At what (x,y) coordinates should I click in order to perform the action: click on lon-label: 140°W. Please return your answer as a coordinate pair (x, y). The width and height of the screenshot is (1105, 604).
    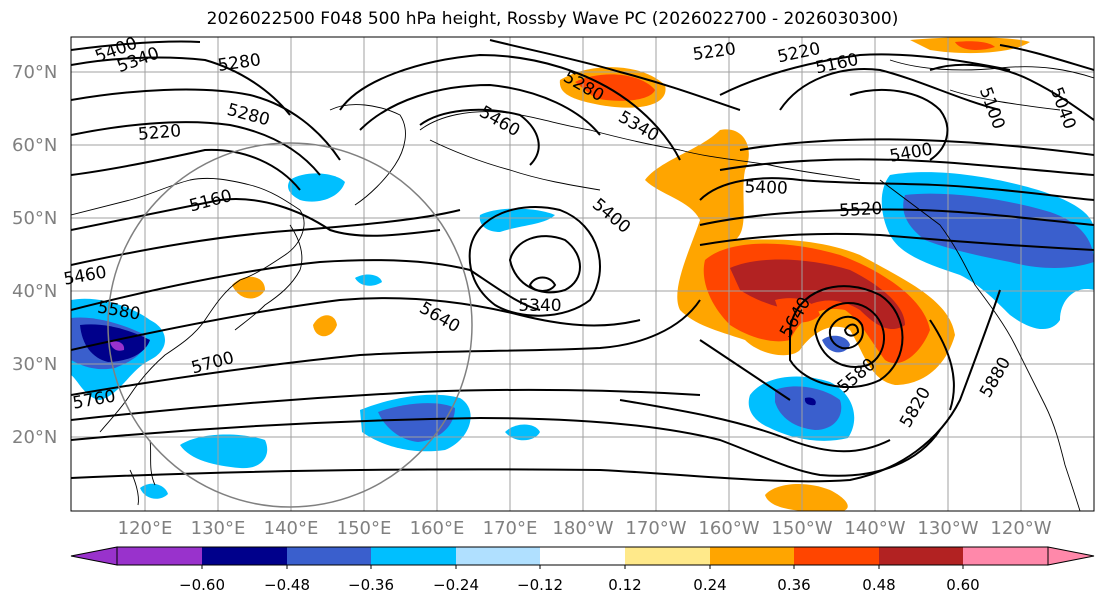
    Looking at the image, I should click on (875, 528).